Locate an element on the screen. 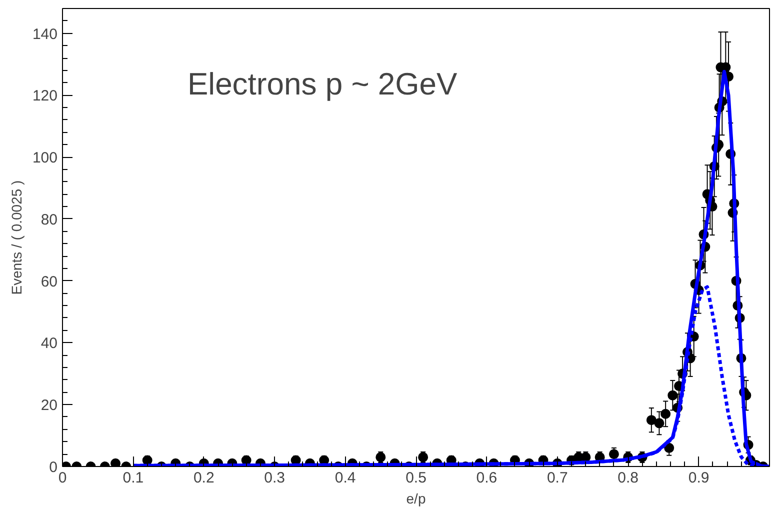 This screenshot has height=526, width=773. x-tick-label: 0.9 is located at coordinates (699, 478).